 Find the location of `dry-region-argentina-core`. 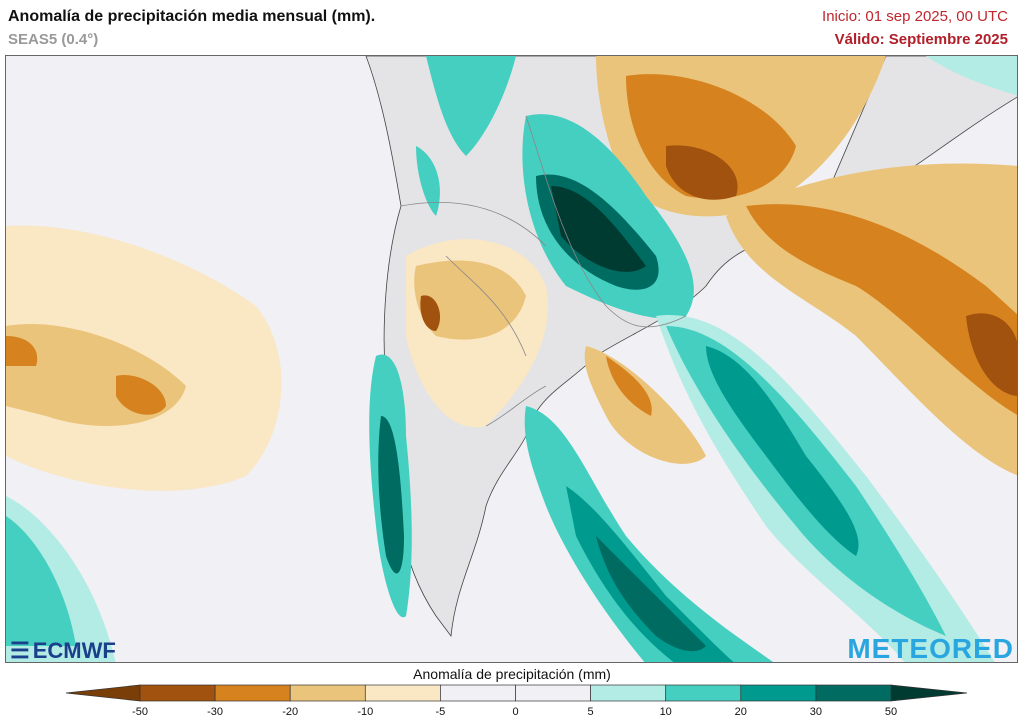

dry-region-argentina-core is located at coordinates (470, 300).